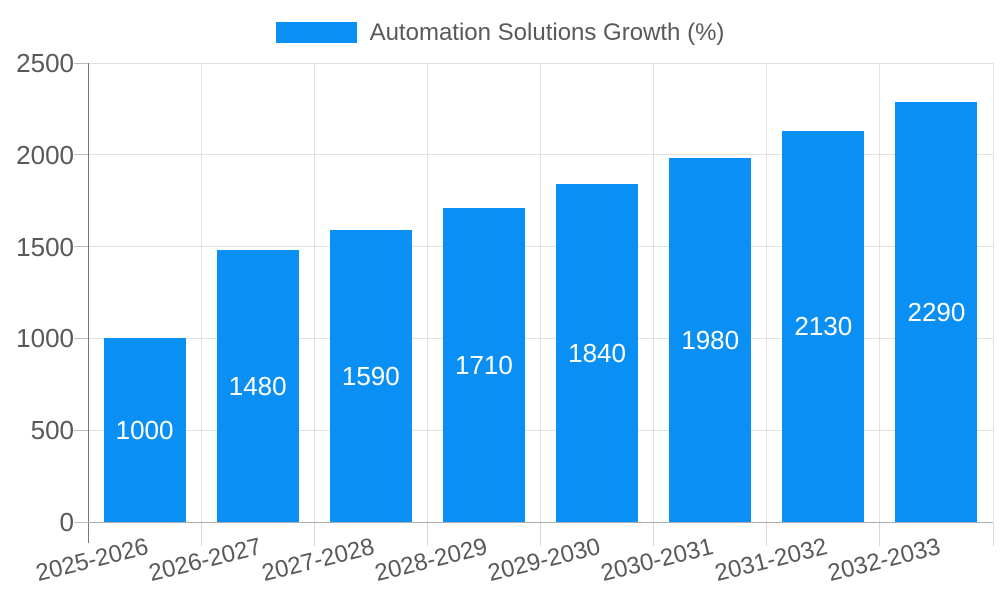  I want to click on bar-value-label: 2290, so click(936, 311).